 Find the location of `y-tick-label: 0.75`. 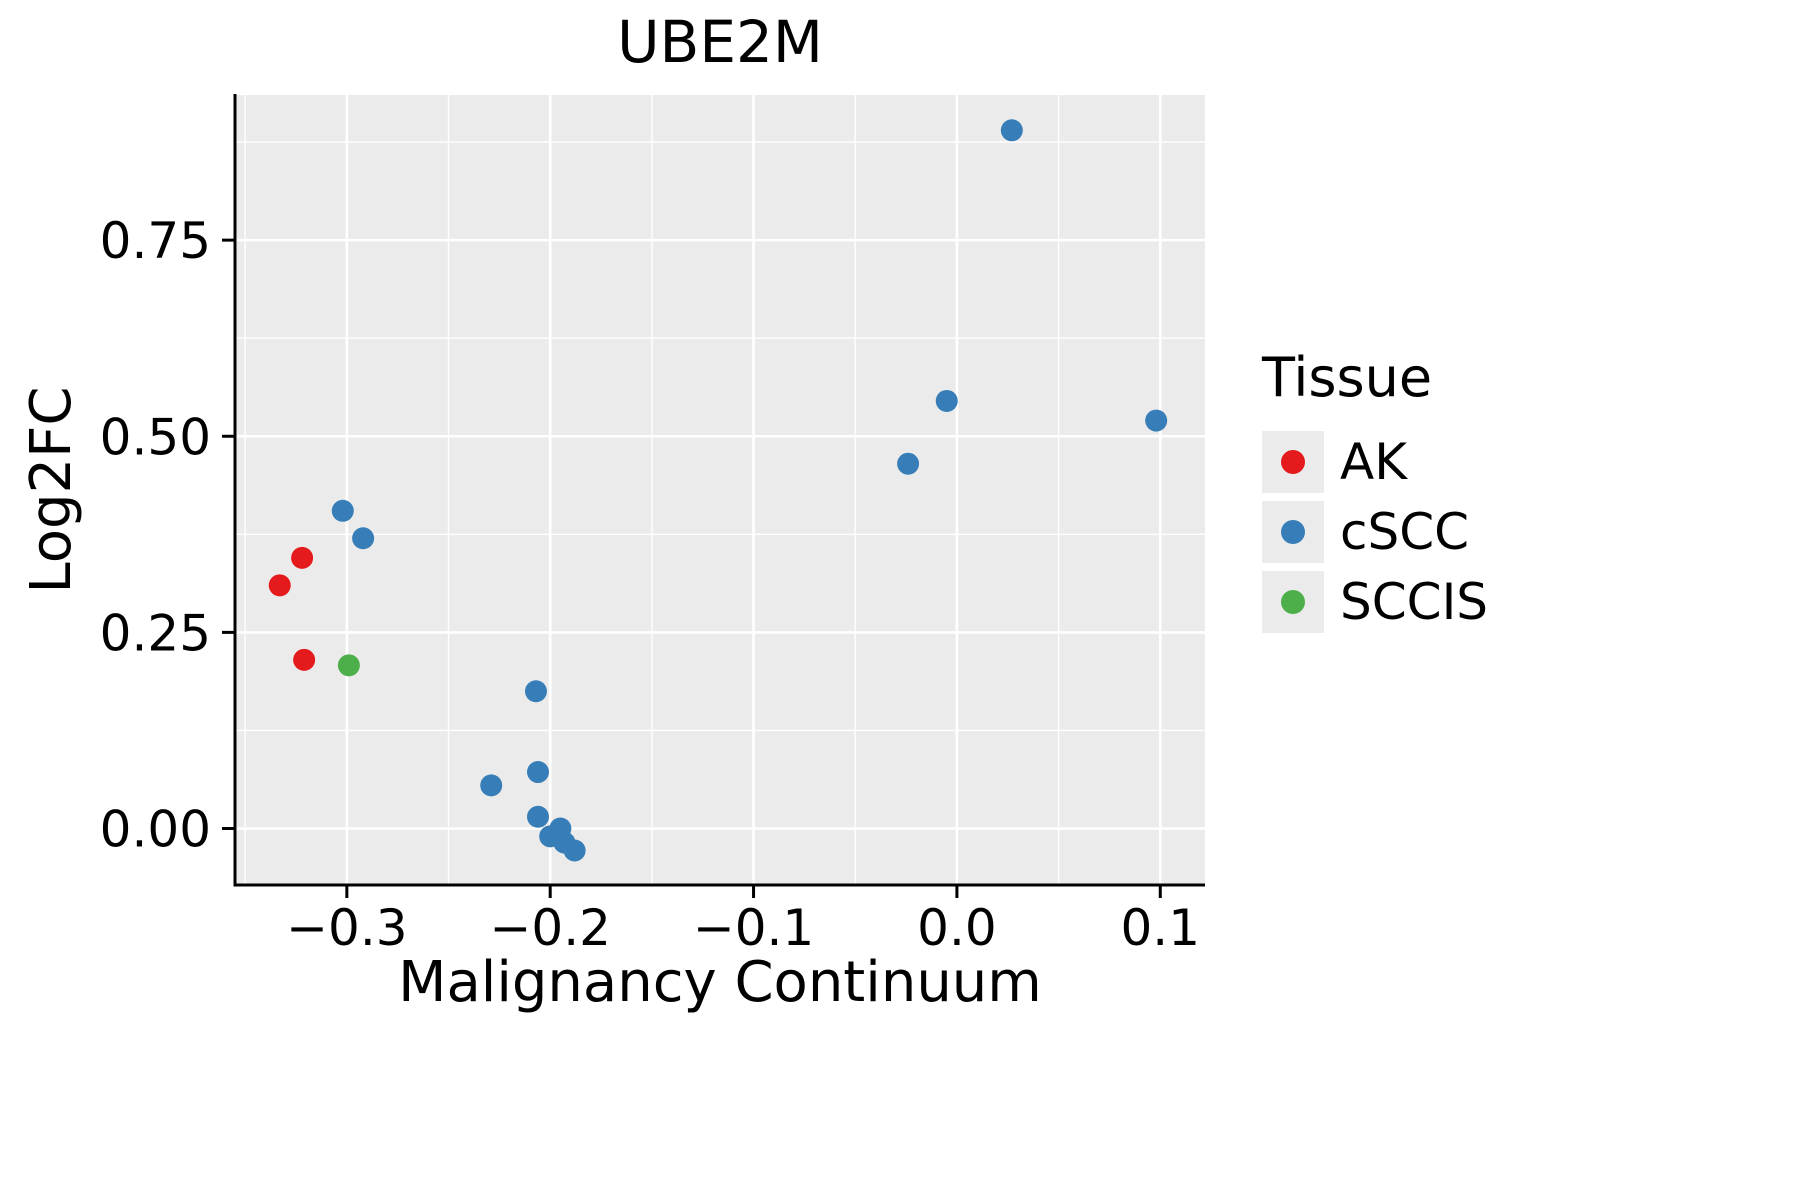

y-tick-label: 0.75 is located at coordinates (155, 241).